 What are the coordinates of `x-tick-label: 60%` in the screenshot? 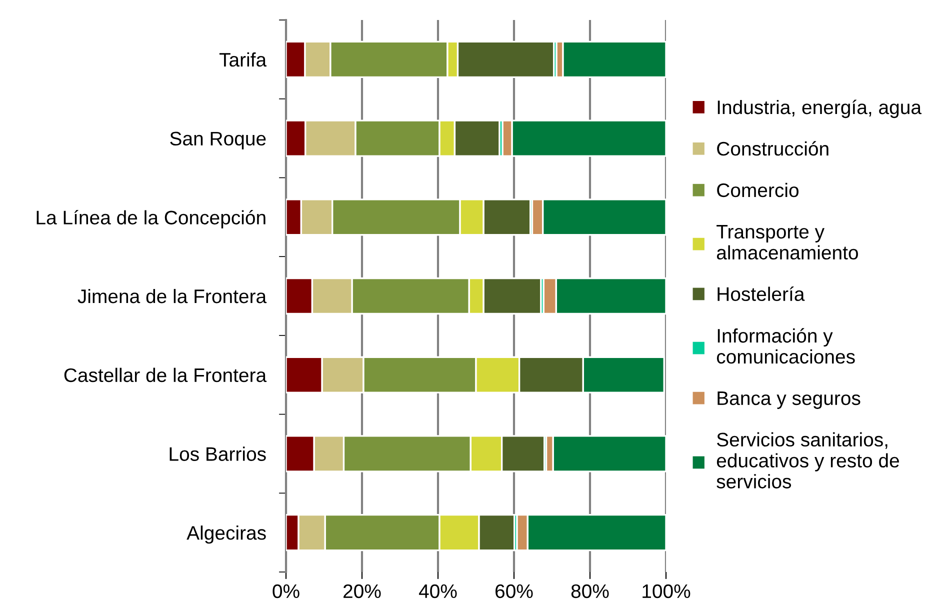 It's located at (514, 591).